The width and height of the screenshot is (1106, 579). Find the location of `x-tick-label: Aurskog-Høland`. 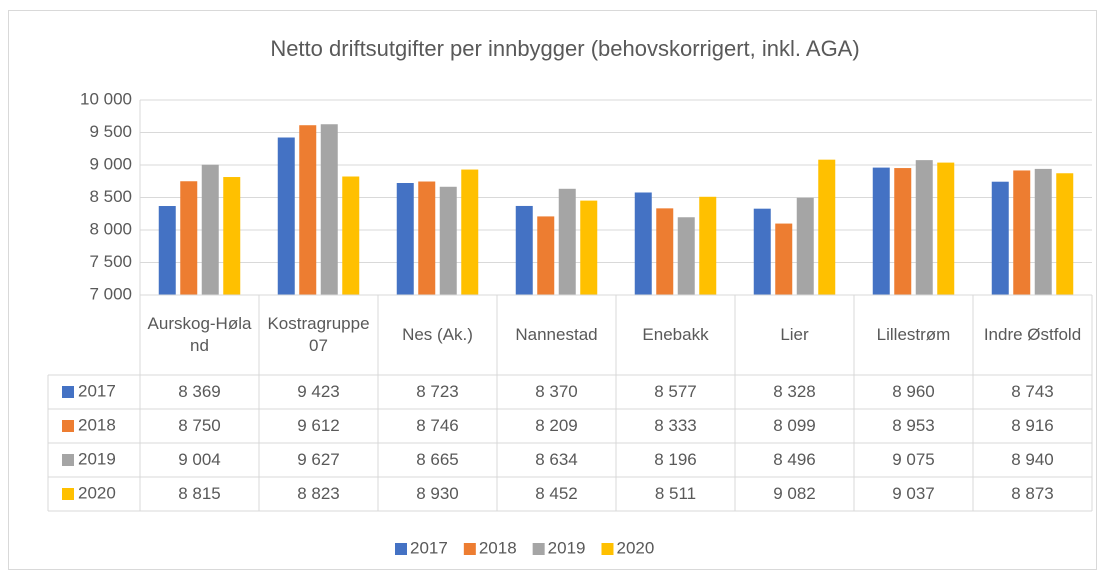

x-tick-label: Aurskog-Høland is located at coordinates (199, 334).